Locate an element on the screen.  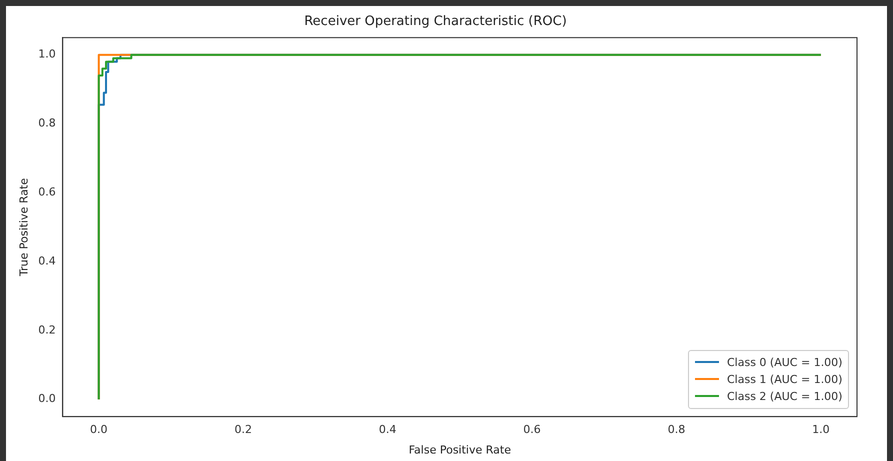
legend-label: Class 1 (AUC = 1.00) is located at coordinates (784, 379).